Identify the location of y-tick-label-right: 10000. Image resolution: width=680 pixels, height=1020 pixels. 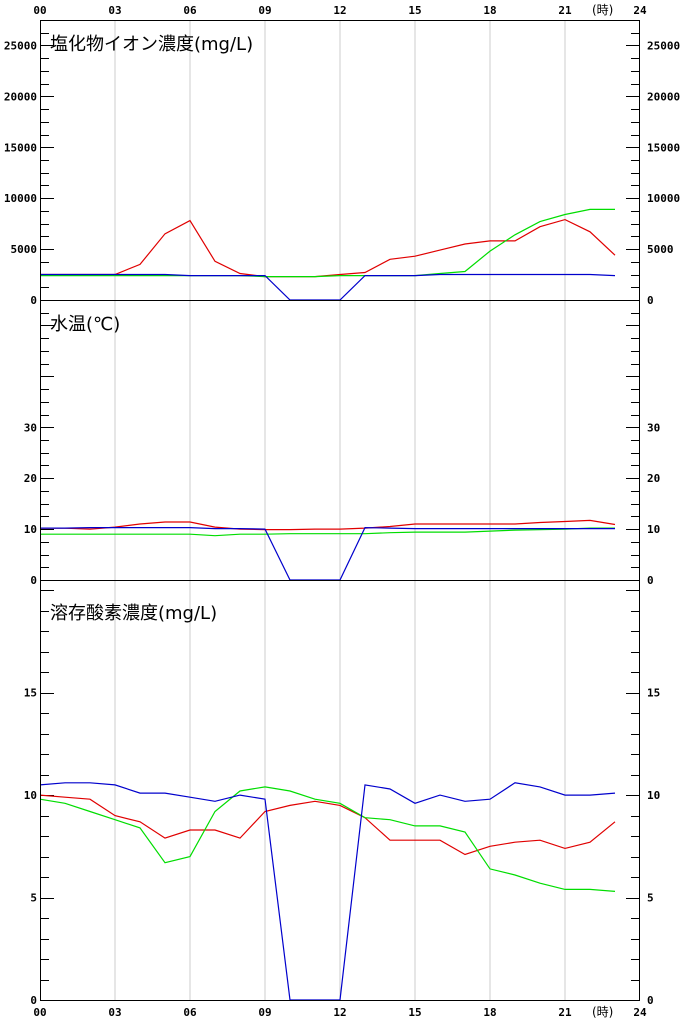
(663, 198).